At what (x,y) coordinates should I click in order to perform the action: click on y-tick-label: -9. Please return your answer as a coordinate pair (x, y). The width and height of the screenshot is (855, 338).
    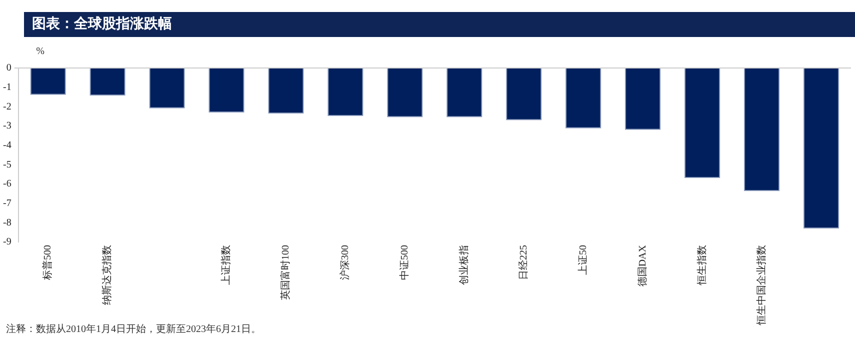
    Looking at the image, I should click on (7, 242).